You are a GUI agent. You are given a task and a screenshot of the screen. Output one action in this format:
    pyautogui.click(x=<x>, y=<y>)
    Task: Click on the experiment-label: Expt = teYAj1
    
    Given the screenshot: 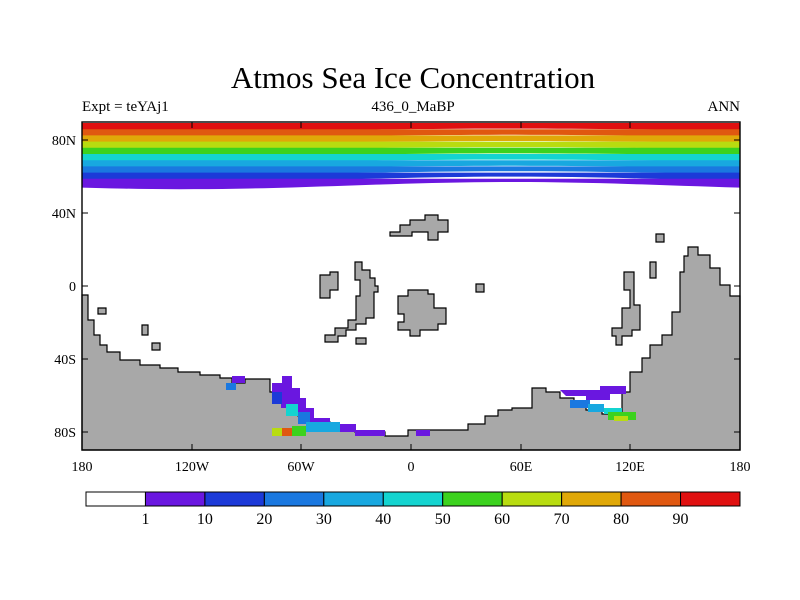 What is the action you would take?
    pyautogui.click(x=125, y=107)
    